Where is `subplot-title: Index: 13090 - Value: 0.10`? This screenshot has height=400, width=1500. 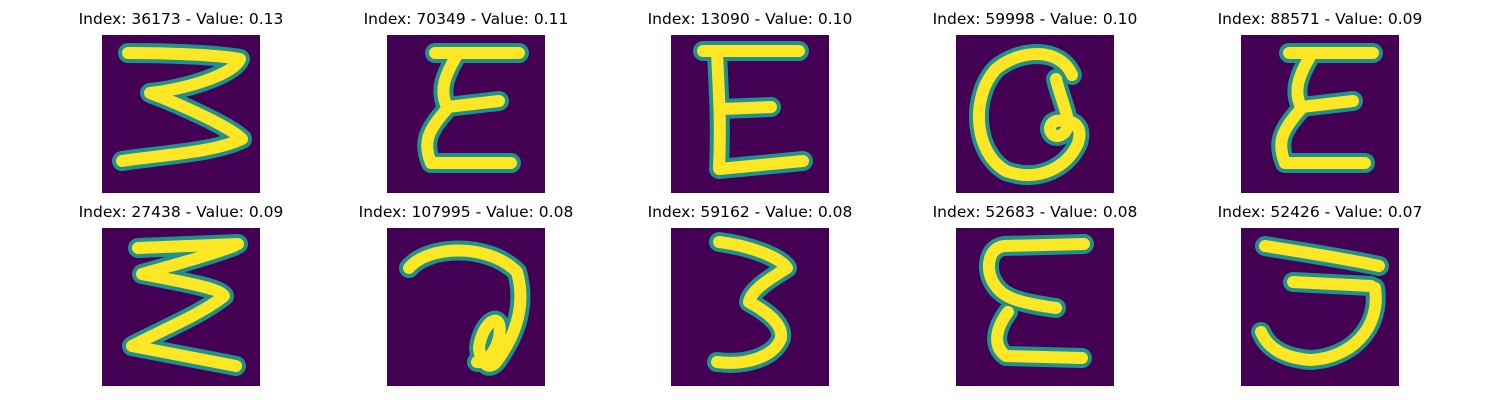
subplot-title: Index: 13090 - Value: 0.10 is located at coordinates (750, 19).